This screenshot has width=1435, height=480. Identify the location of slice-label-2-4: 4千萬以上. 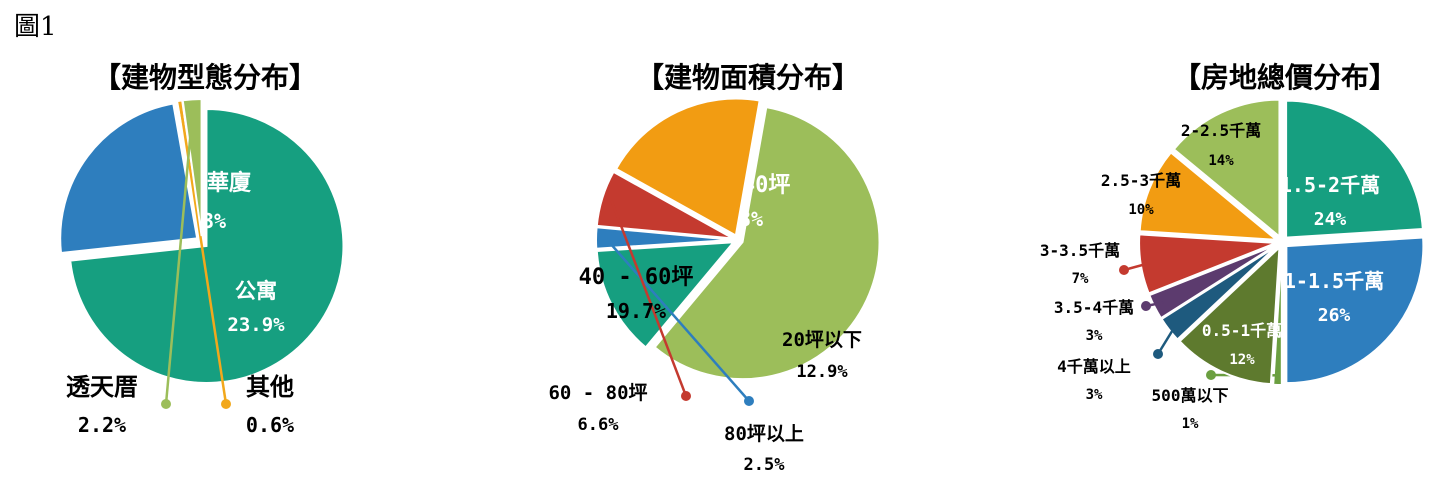
(1094, 366).